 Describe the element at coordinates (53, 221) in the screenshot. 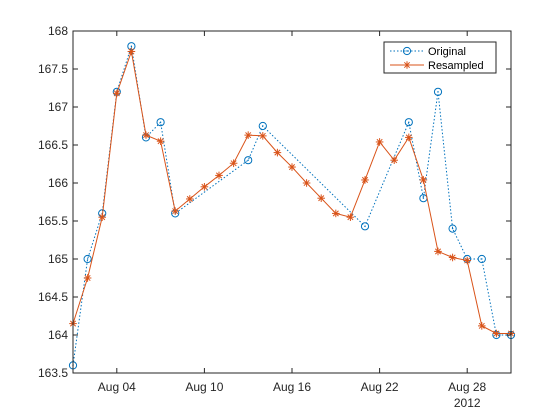

I see `y-tick-label: 165.5` at that location.